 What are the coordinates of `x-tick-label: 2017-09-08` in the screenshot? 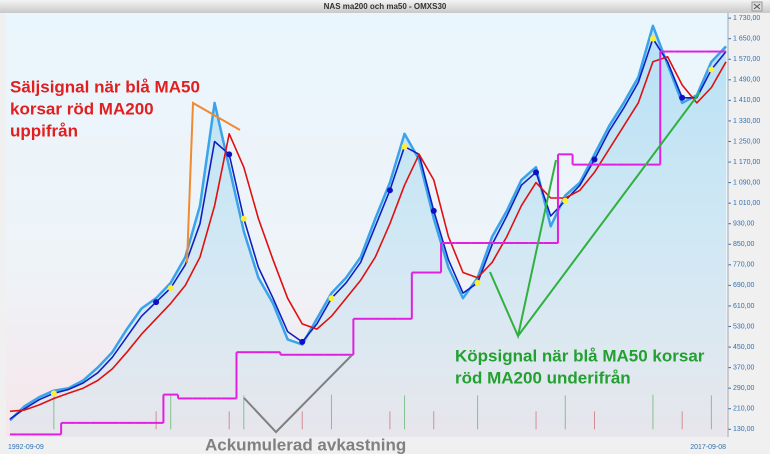 It's located at (708, 447).